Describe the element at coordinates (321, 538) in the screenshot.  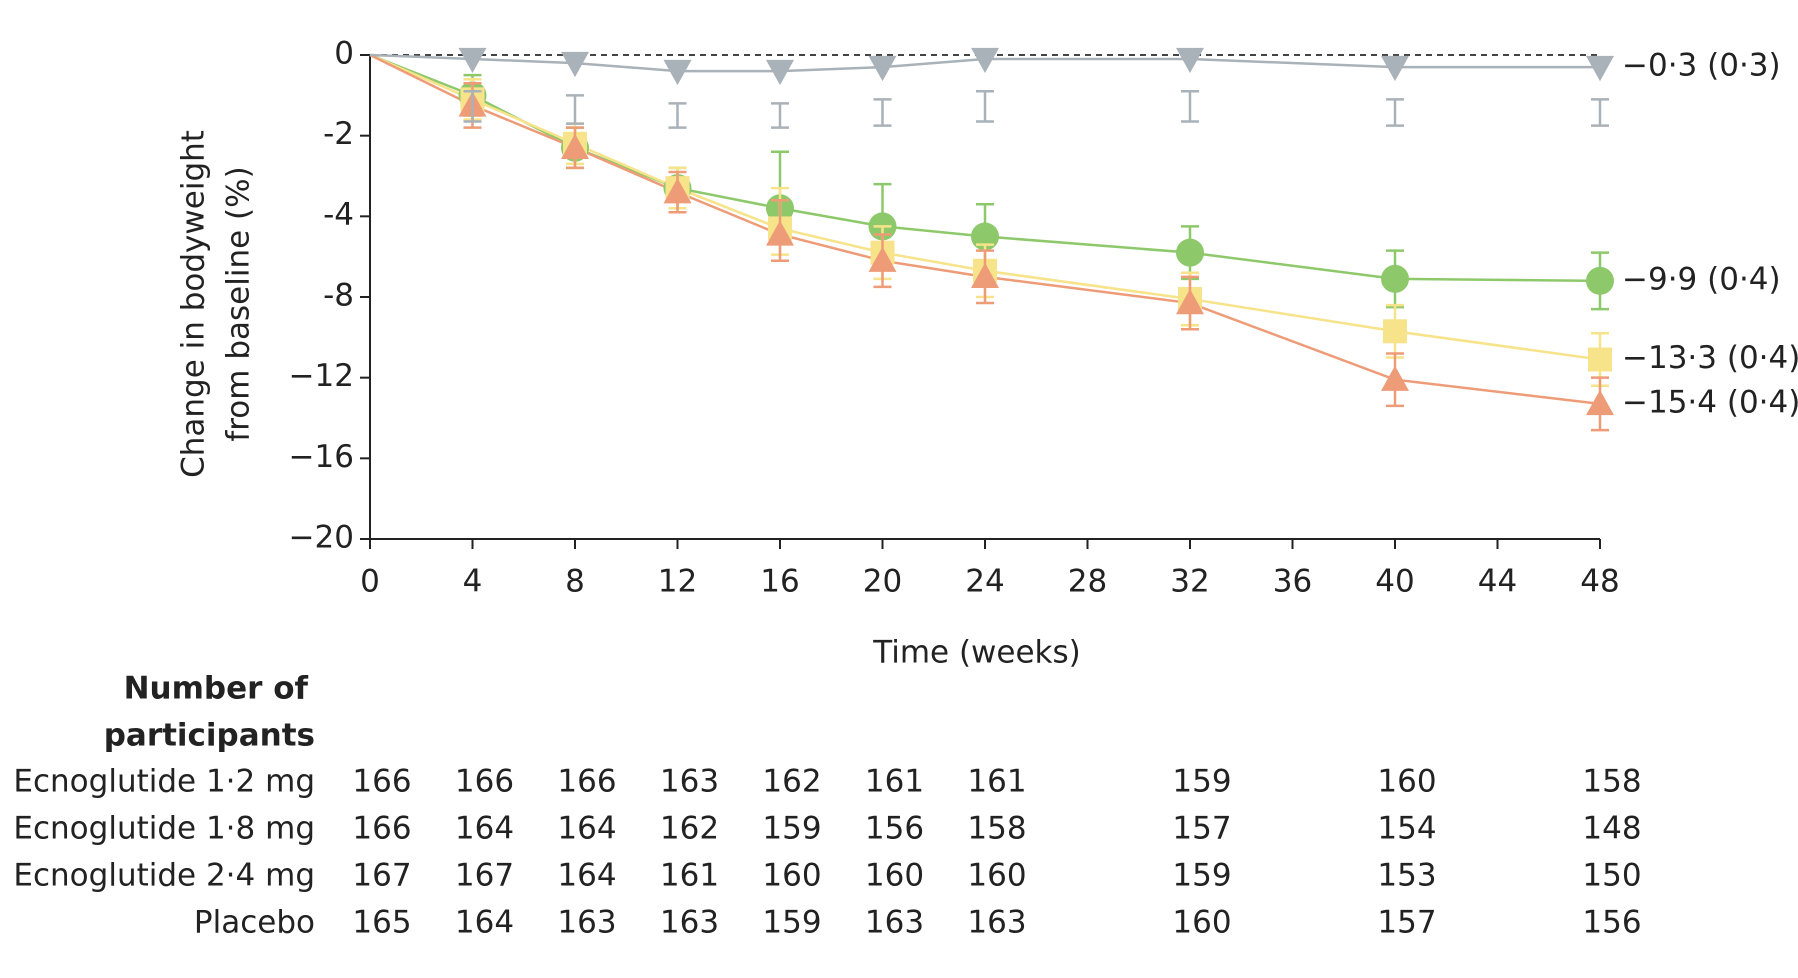
I see `y-tick-label: −20` at that location.